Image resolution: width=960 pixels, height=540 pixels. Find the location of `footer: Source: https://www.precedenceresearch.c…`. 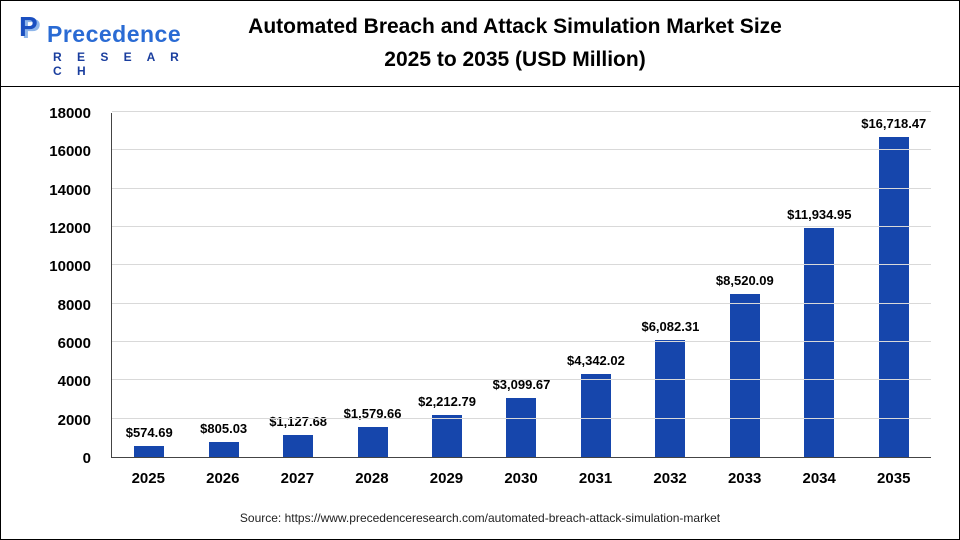

footer: Source: https://www.precedenceresearch.c… is located at coordinates (480, 518).